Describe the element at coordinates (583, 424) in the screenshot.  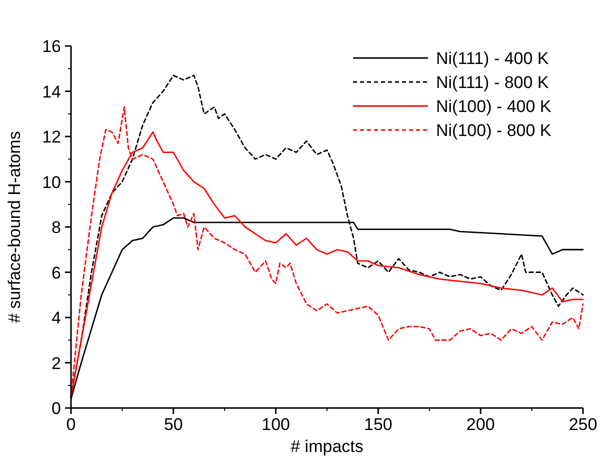
I see `x-tick-label: 250` at that location.